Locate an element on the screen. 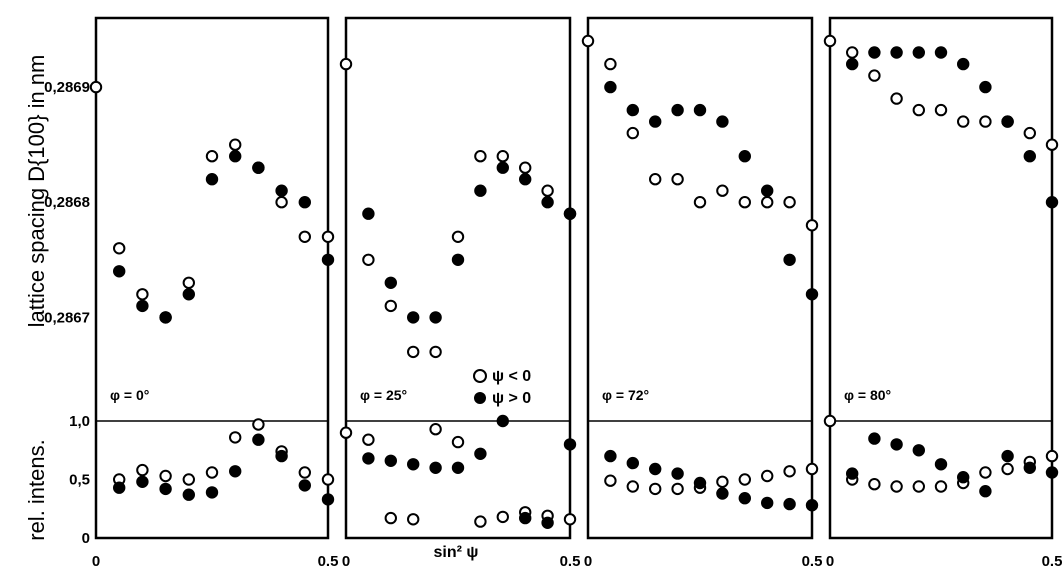 The width and height of the screenshot is (1062, 576). panel-1-x-tick-label: 0 is located at coordinates (346, 561).